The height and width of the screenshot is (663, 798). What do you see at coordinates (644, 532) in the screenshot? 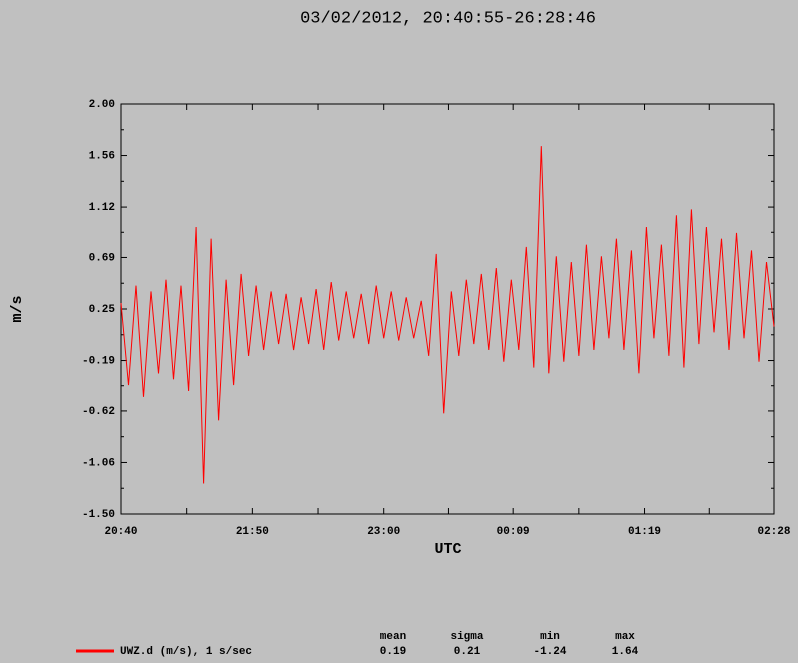
I see `x-tick-label: 01:19` at bounding box center [644, 532].